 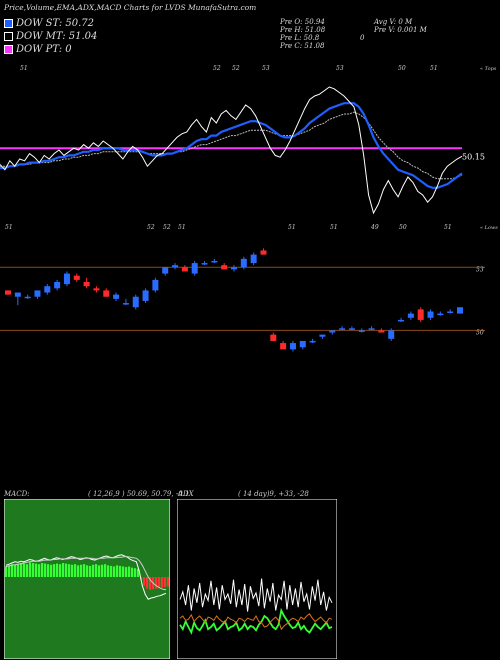 I want to click on stat-extra: 0, so click(x=362, y=38).